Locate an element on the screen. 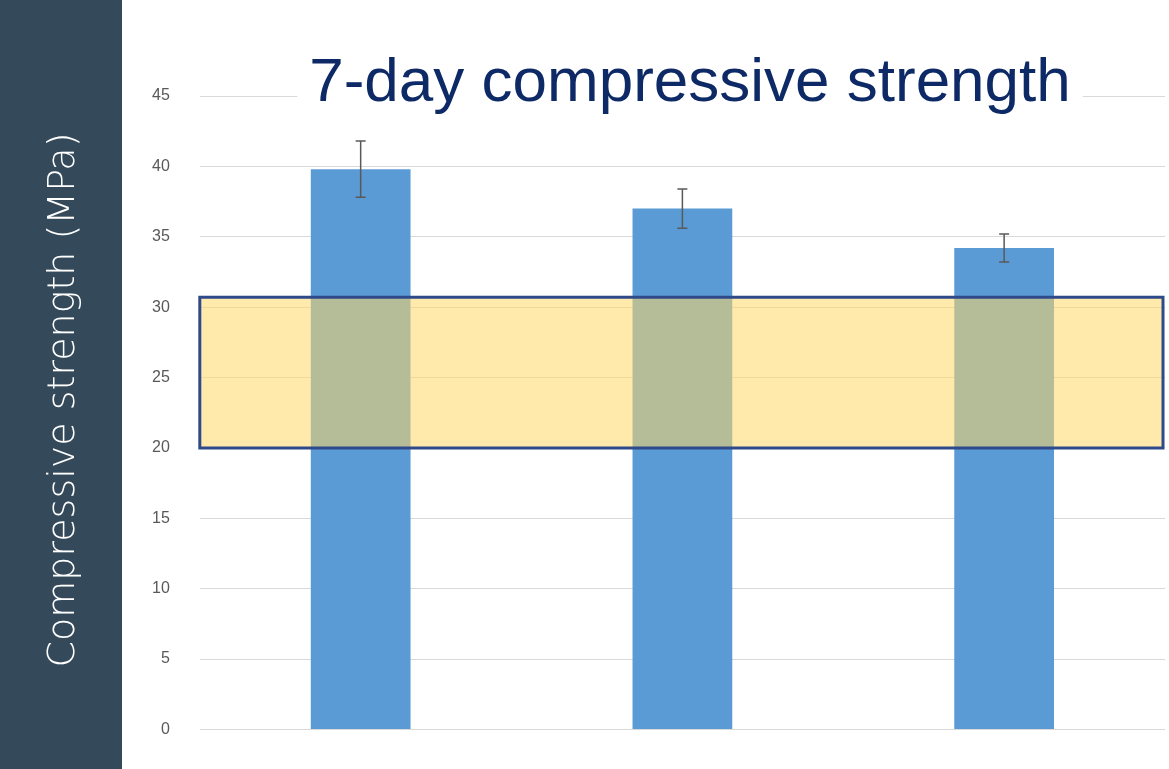 The image size is (1169, 769). y-axis-title: Compressive strength (MPa) is located at coordinates (61, 400).